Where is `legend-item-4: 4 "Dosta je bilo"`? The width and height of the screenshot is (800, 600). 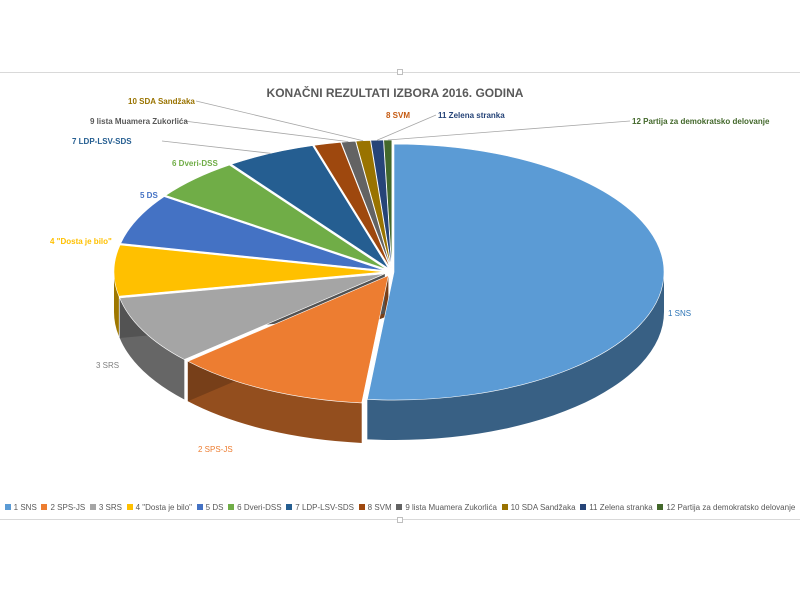
legend-item-4: 4 "Dosta je bilo" is located at coordinates (159, 507).